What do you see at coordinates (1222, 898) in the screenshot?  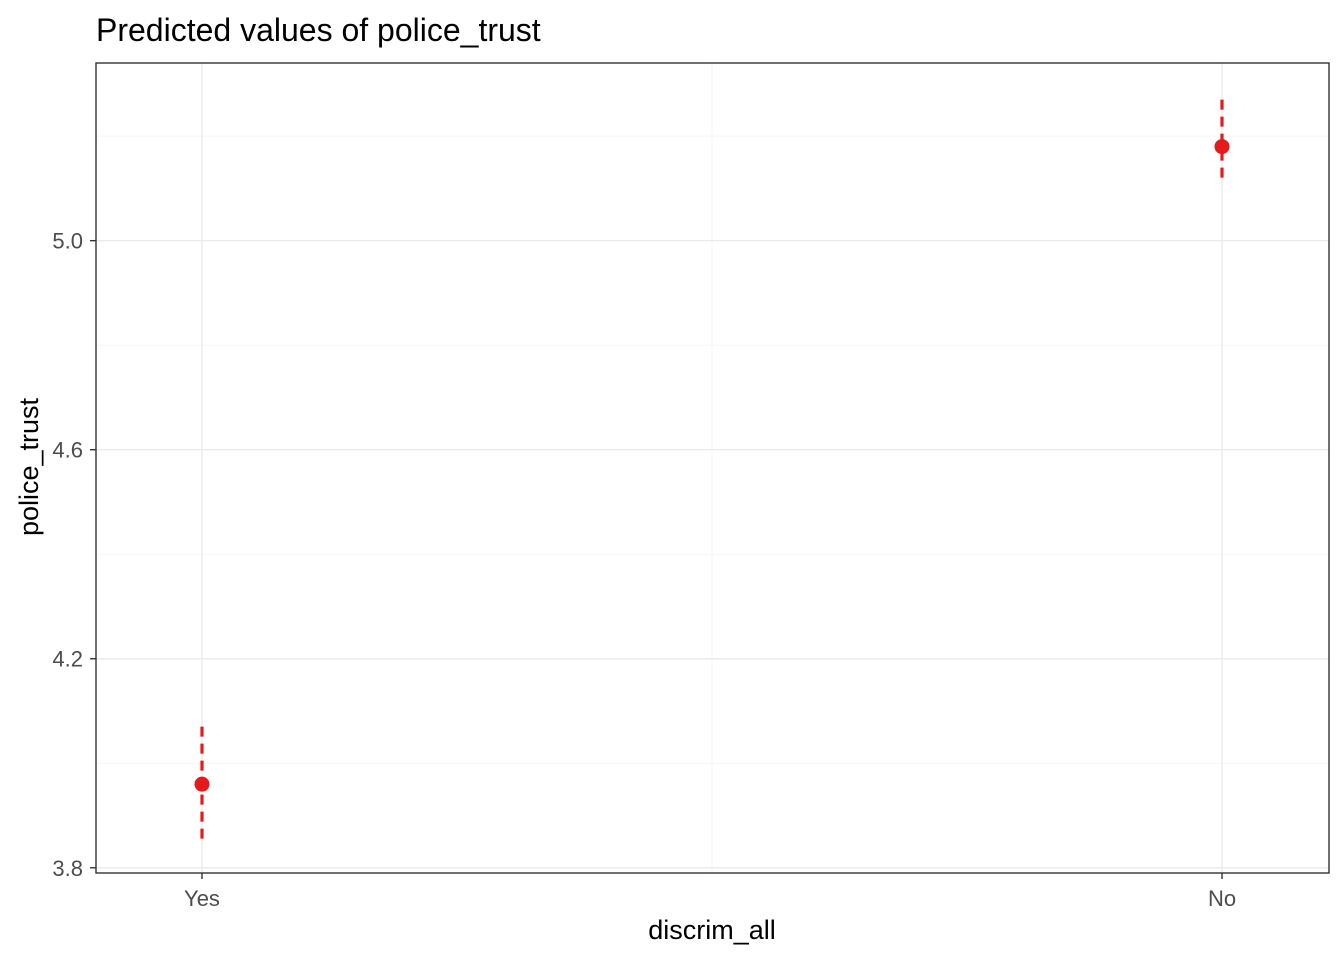 I see `x-tick-label: No` at bounding box center [1222, 898].